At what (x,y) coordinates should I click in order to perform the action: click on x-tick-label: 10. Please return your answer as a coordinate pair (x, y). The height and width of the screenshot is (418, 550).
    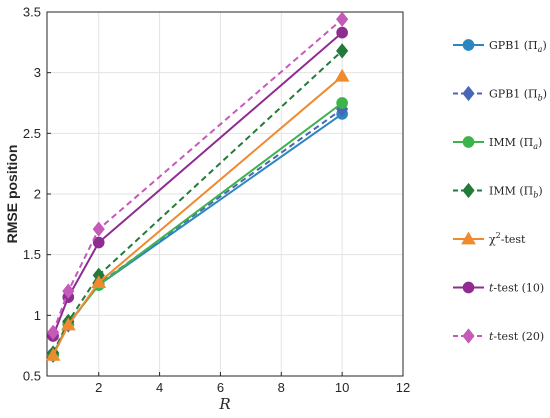
    Looking at the image, I should click on (342, 387).